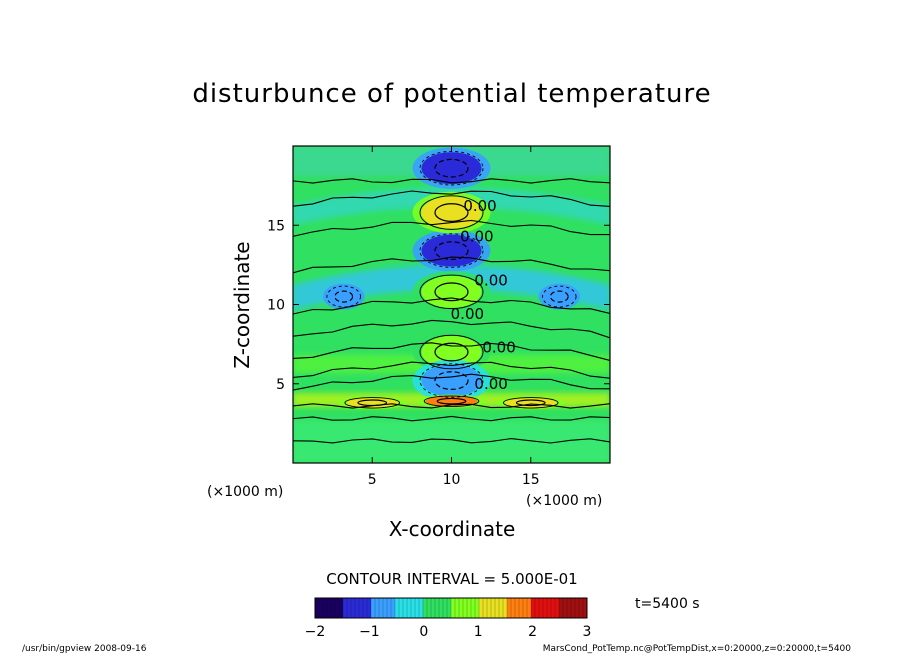 This screenshot has height=654, width=904. What do you see at coordinates (476, 236) in the screenshot?
I see `contour-label-1: 0.00` at bounding box center [476, 236].